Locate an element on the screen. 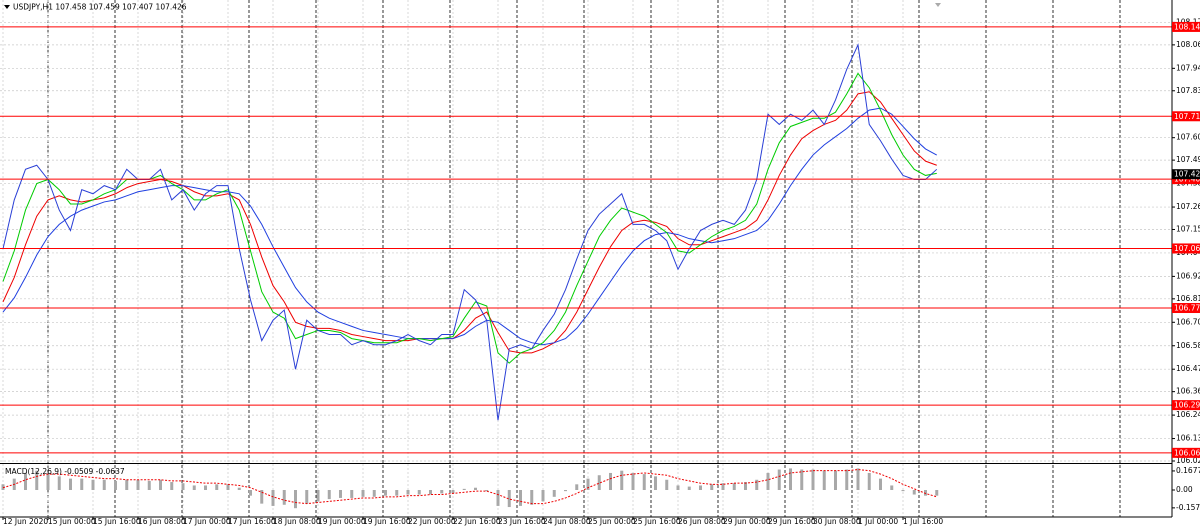  x-tick-label: 26 Jun 08:00 is located at coordinates (702, 521).